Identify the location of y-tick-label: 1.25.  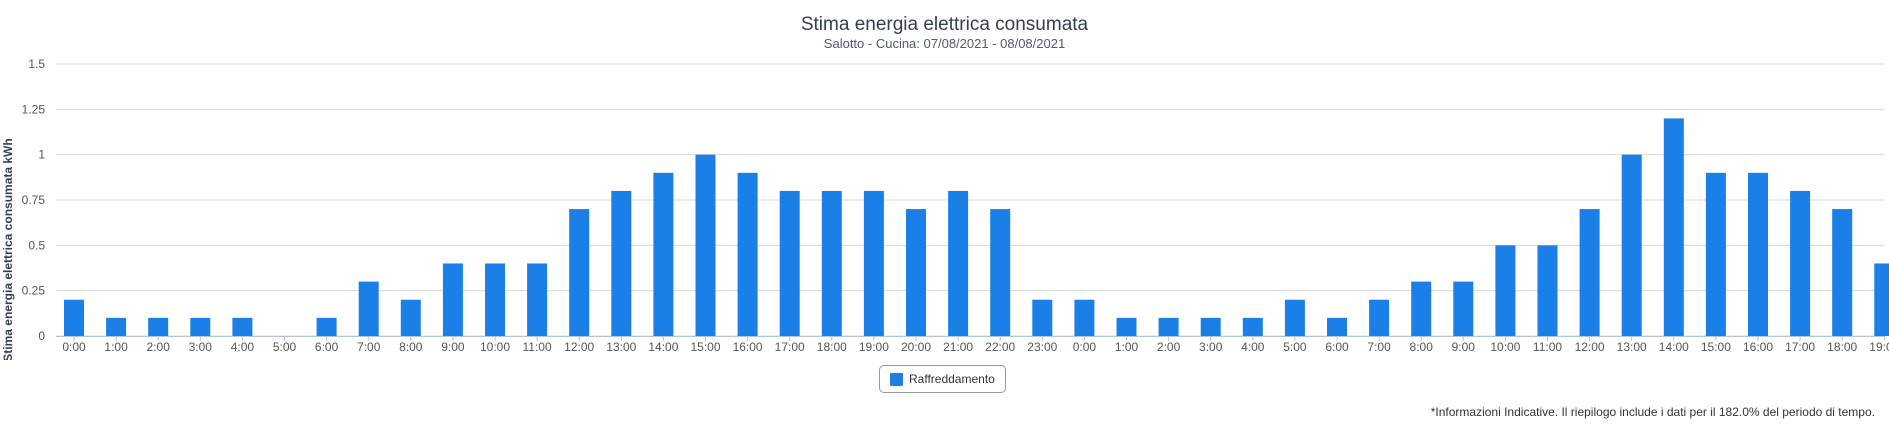
(34, 109).